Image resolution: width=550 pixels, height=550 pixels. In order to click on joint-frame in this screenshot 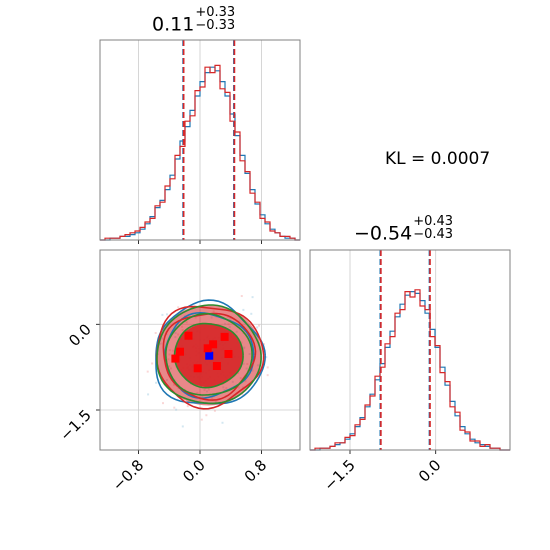, I will do `click(200, 350)`.